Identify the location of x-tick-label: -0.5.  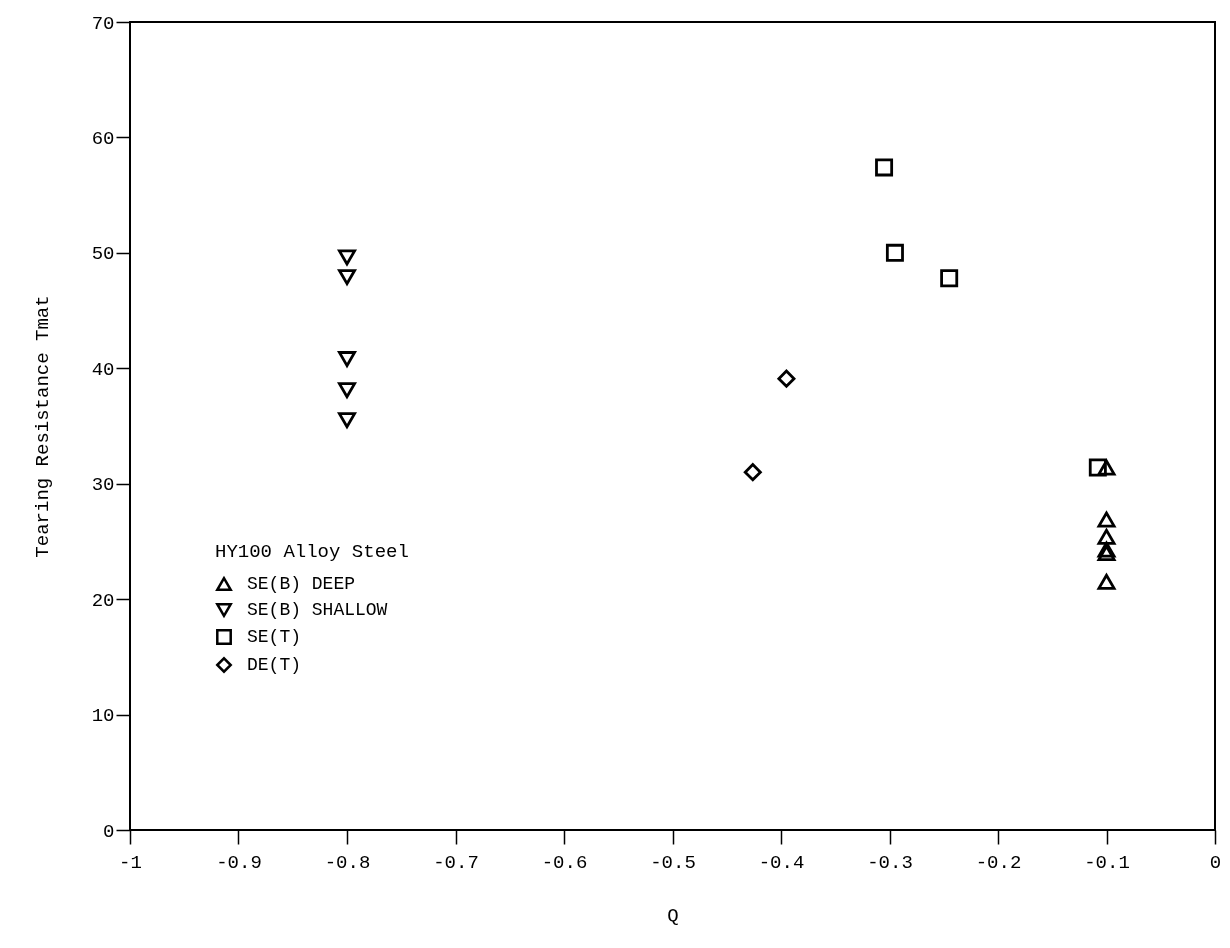
(673, 862).